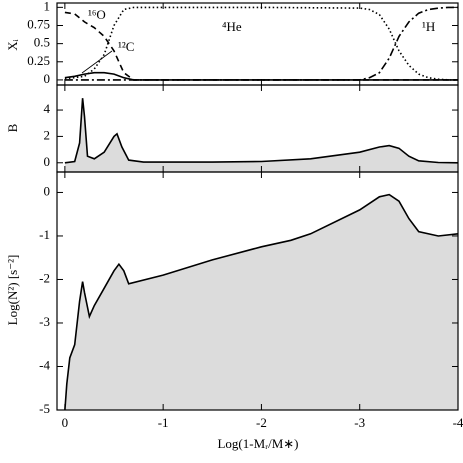 The height and width of the screenshot is (463, 463). I want to click on y-tick-label: 4, so click(47, 108).